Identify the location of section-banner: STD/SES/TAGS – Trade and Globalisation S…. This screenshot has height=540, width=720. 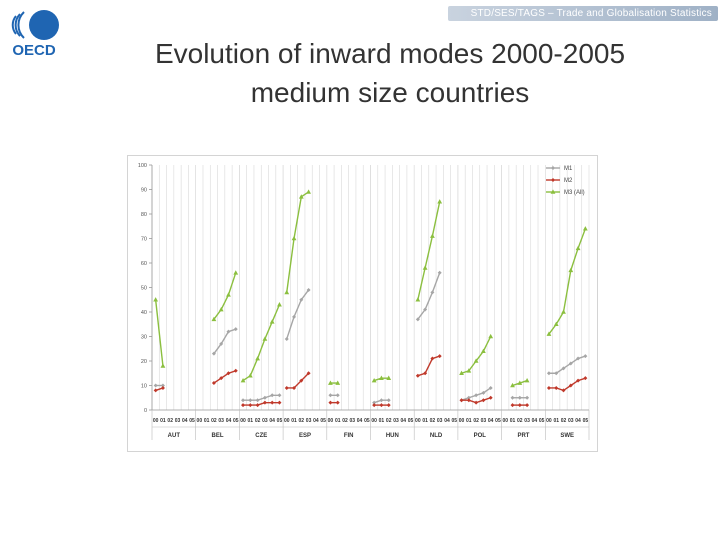
(583, 13).